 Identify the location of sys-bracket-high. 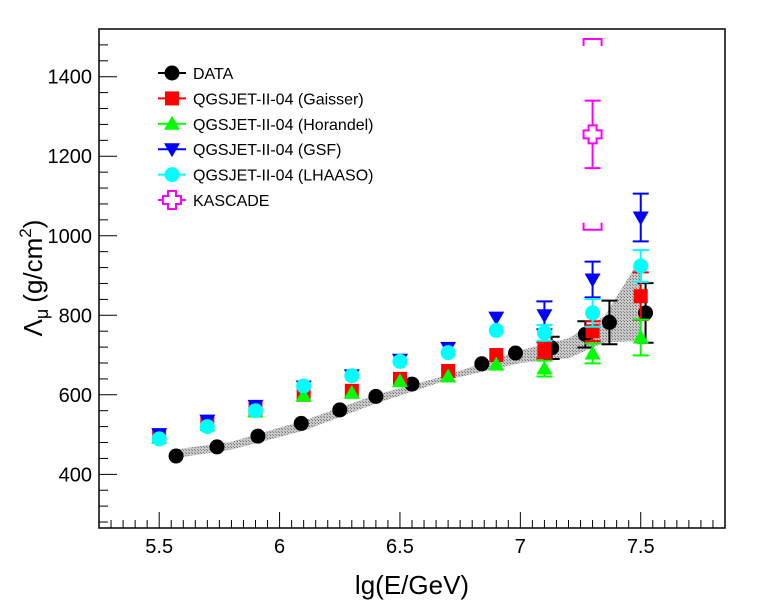
(592, 41).